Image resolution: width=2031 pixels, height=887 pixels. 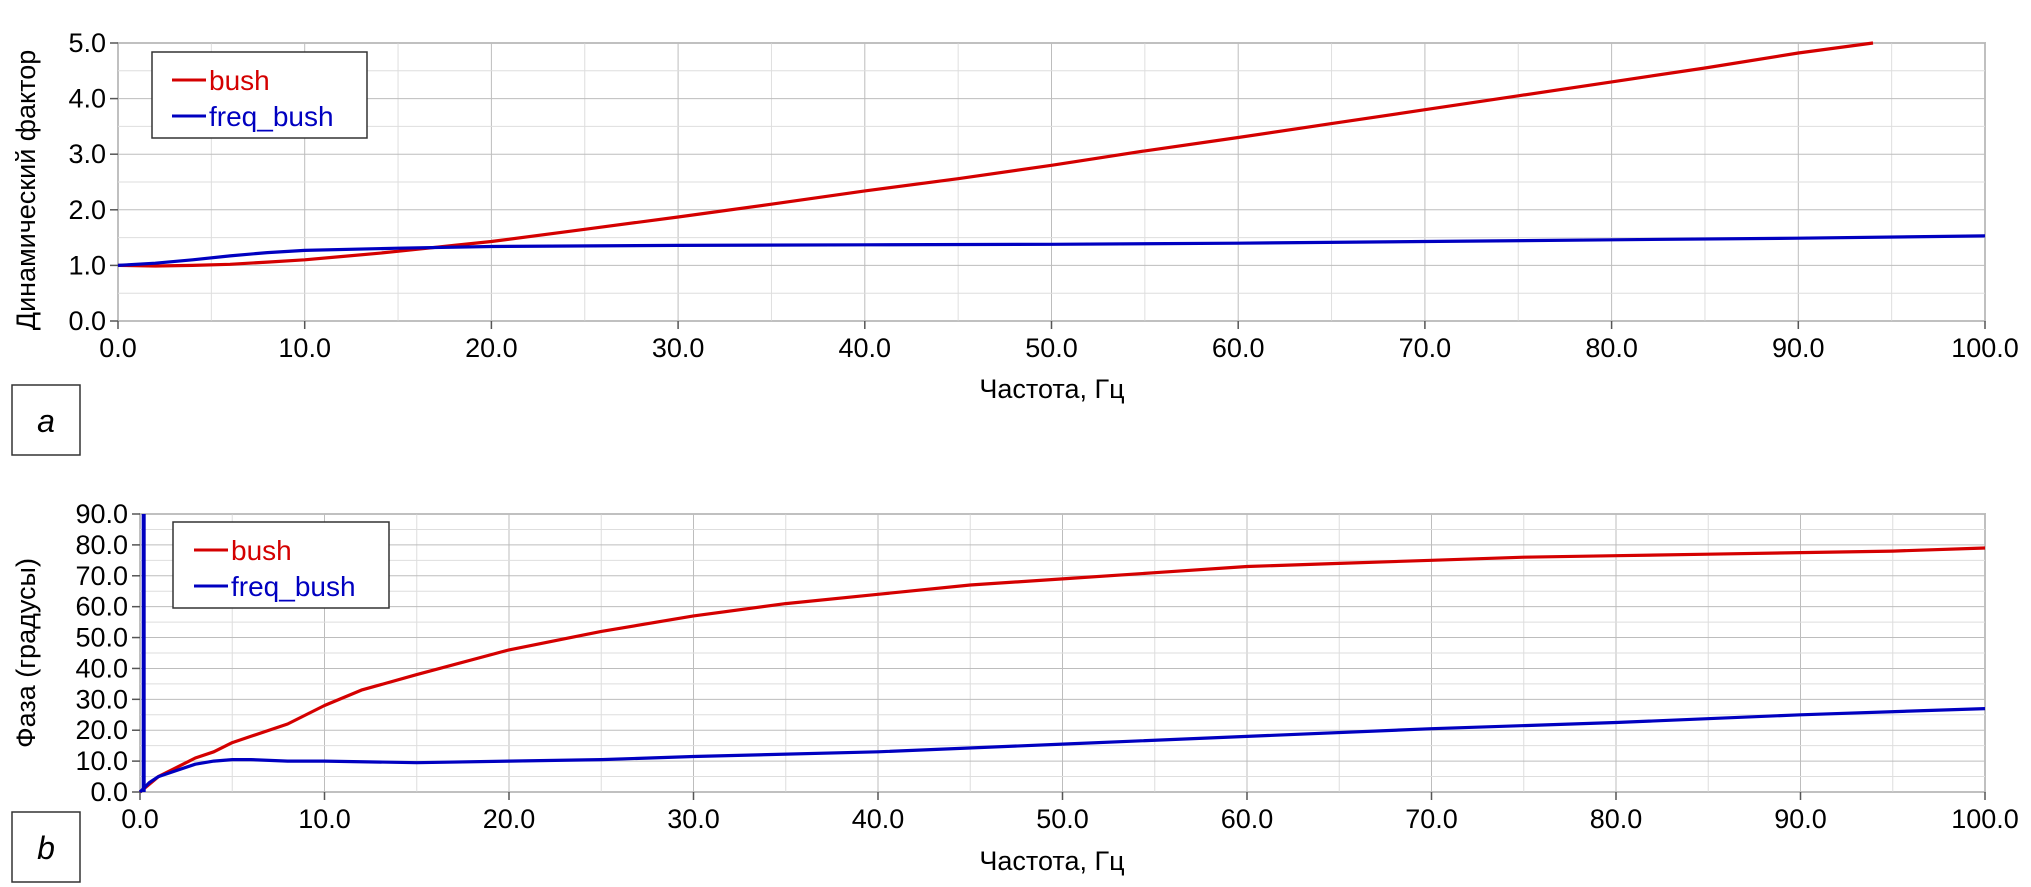 I want to click on y-tick-label: 5.0, so click(x=87, y=43).